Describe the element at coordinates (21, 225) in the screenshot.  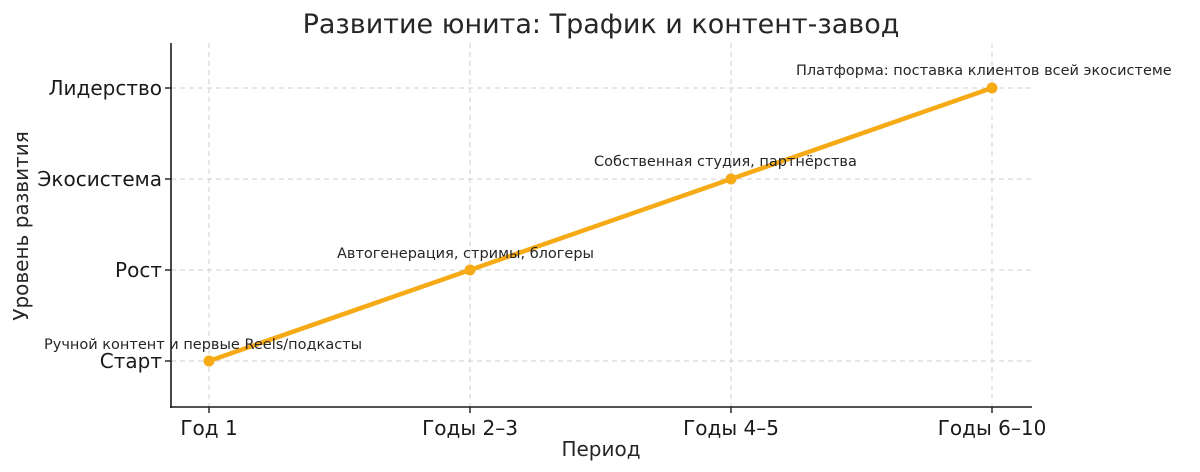
I see `y-axis-label: Уровень развития` at that location.